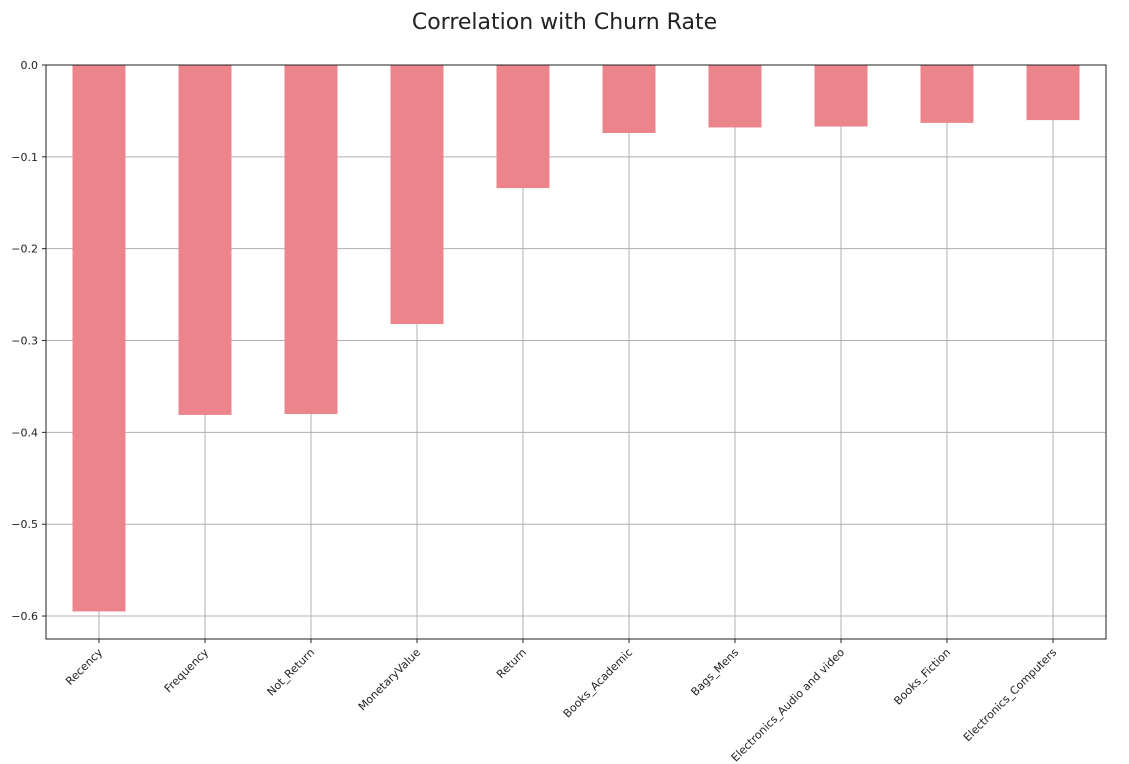 This screenshot has width=1129, height=764. I want to click on y-axis: 0.0 −0.1 −0.2 −0.3 −0.4 −0.5 −0.6, so click(28, 341).